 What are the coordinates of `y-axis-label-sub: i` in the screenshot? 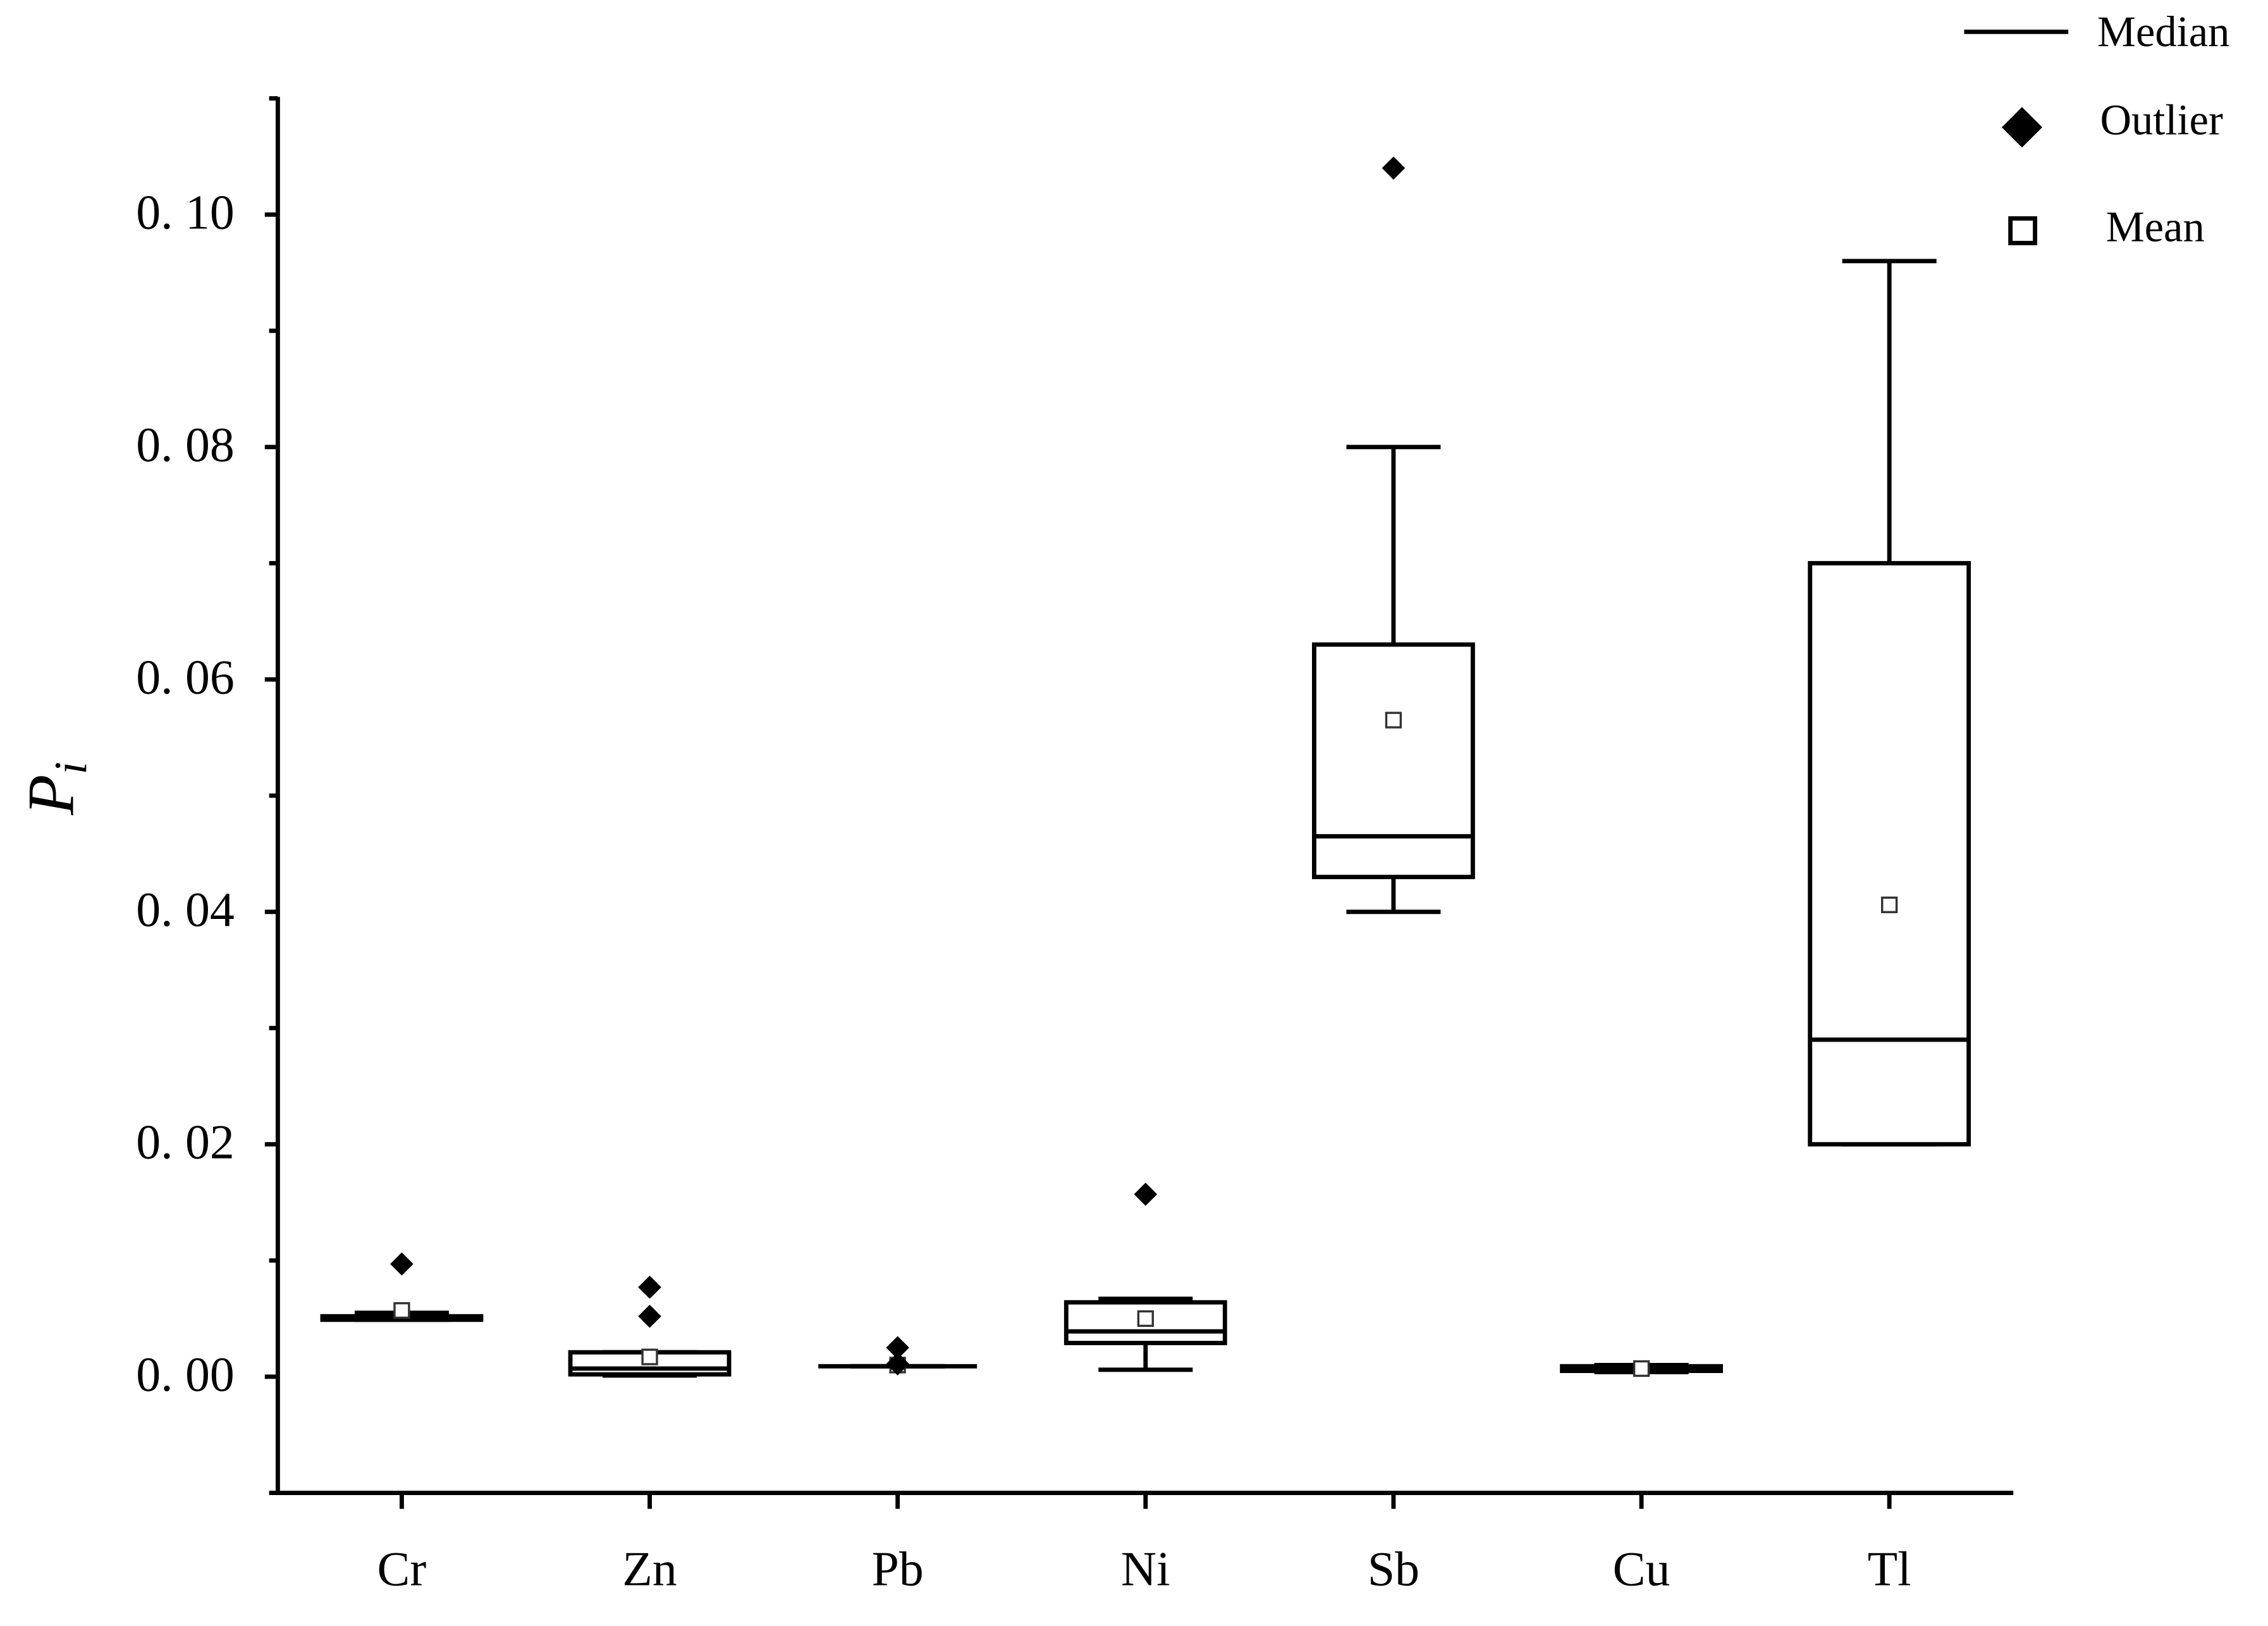 It's located at (71, 768).